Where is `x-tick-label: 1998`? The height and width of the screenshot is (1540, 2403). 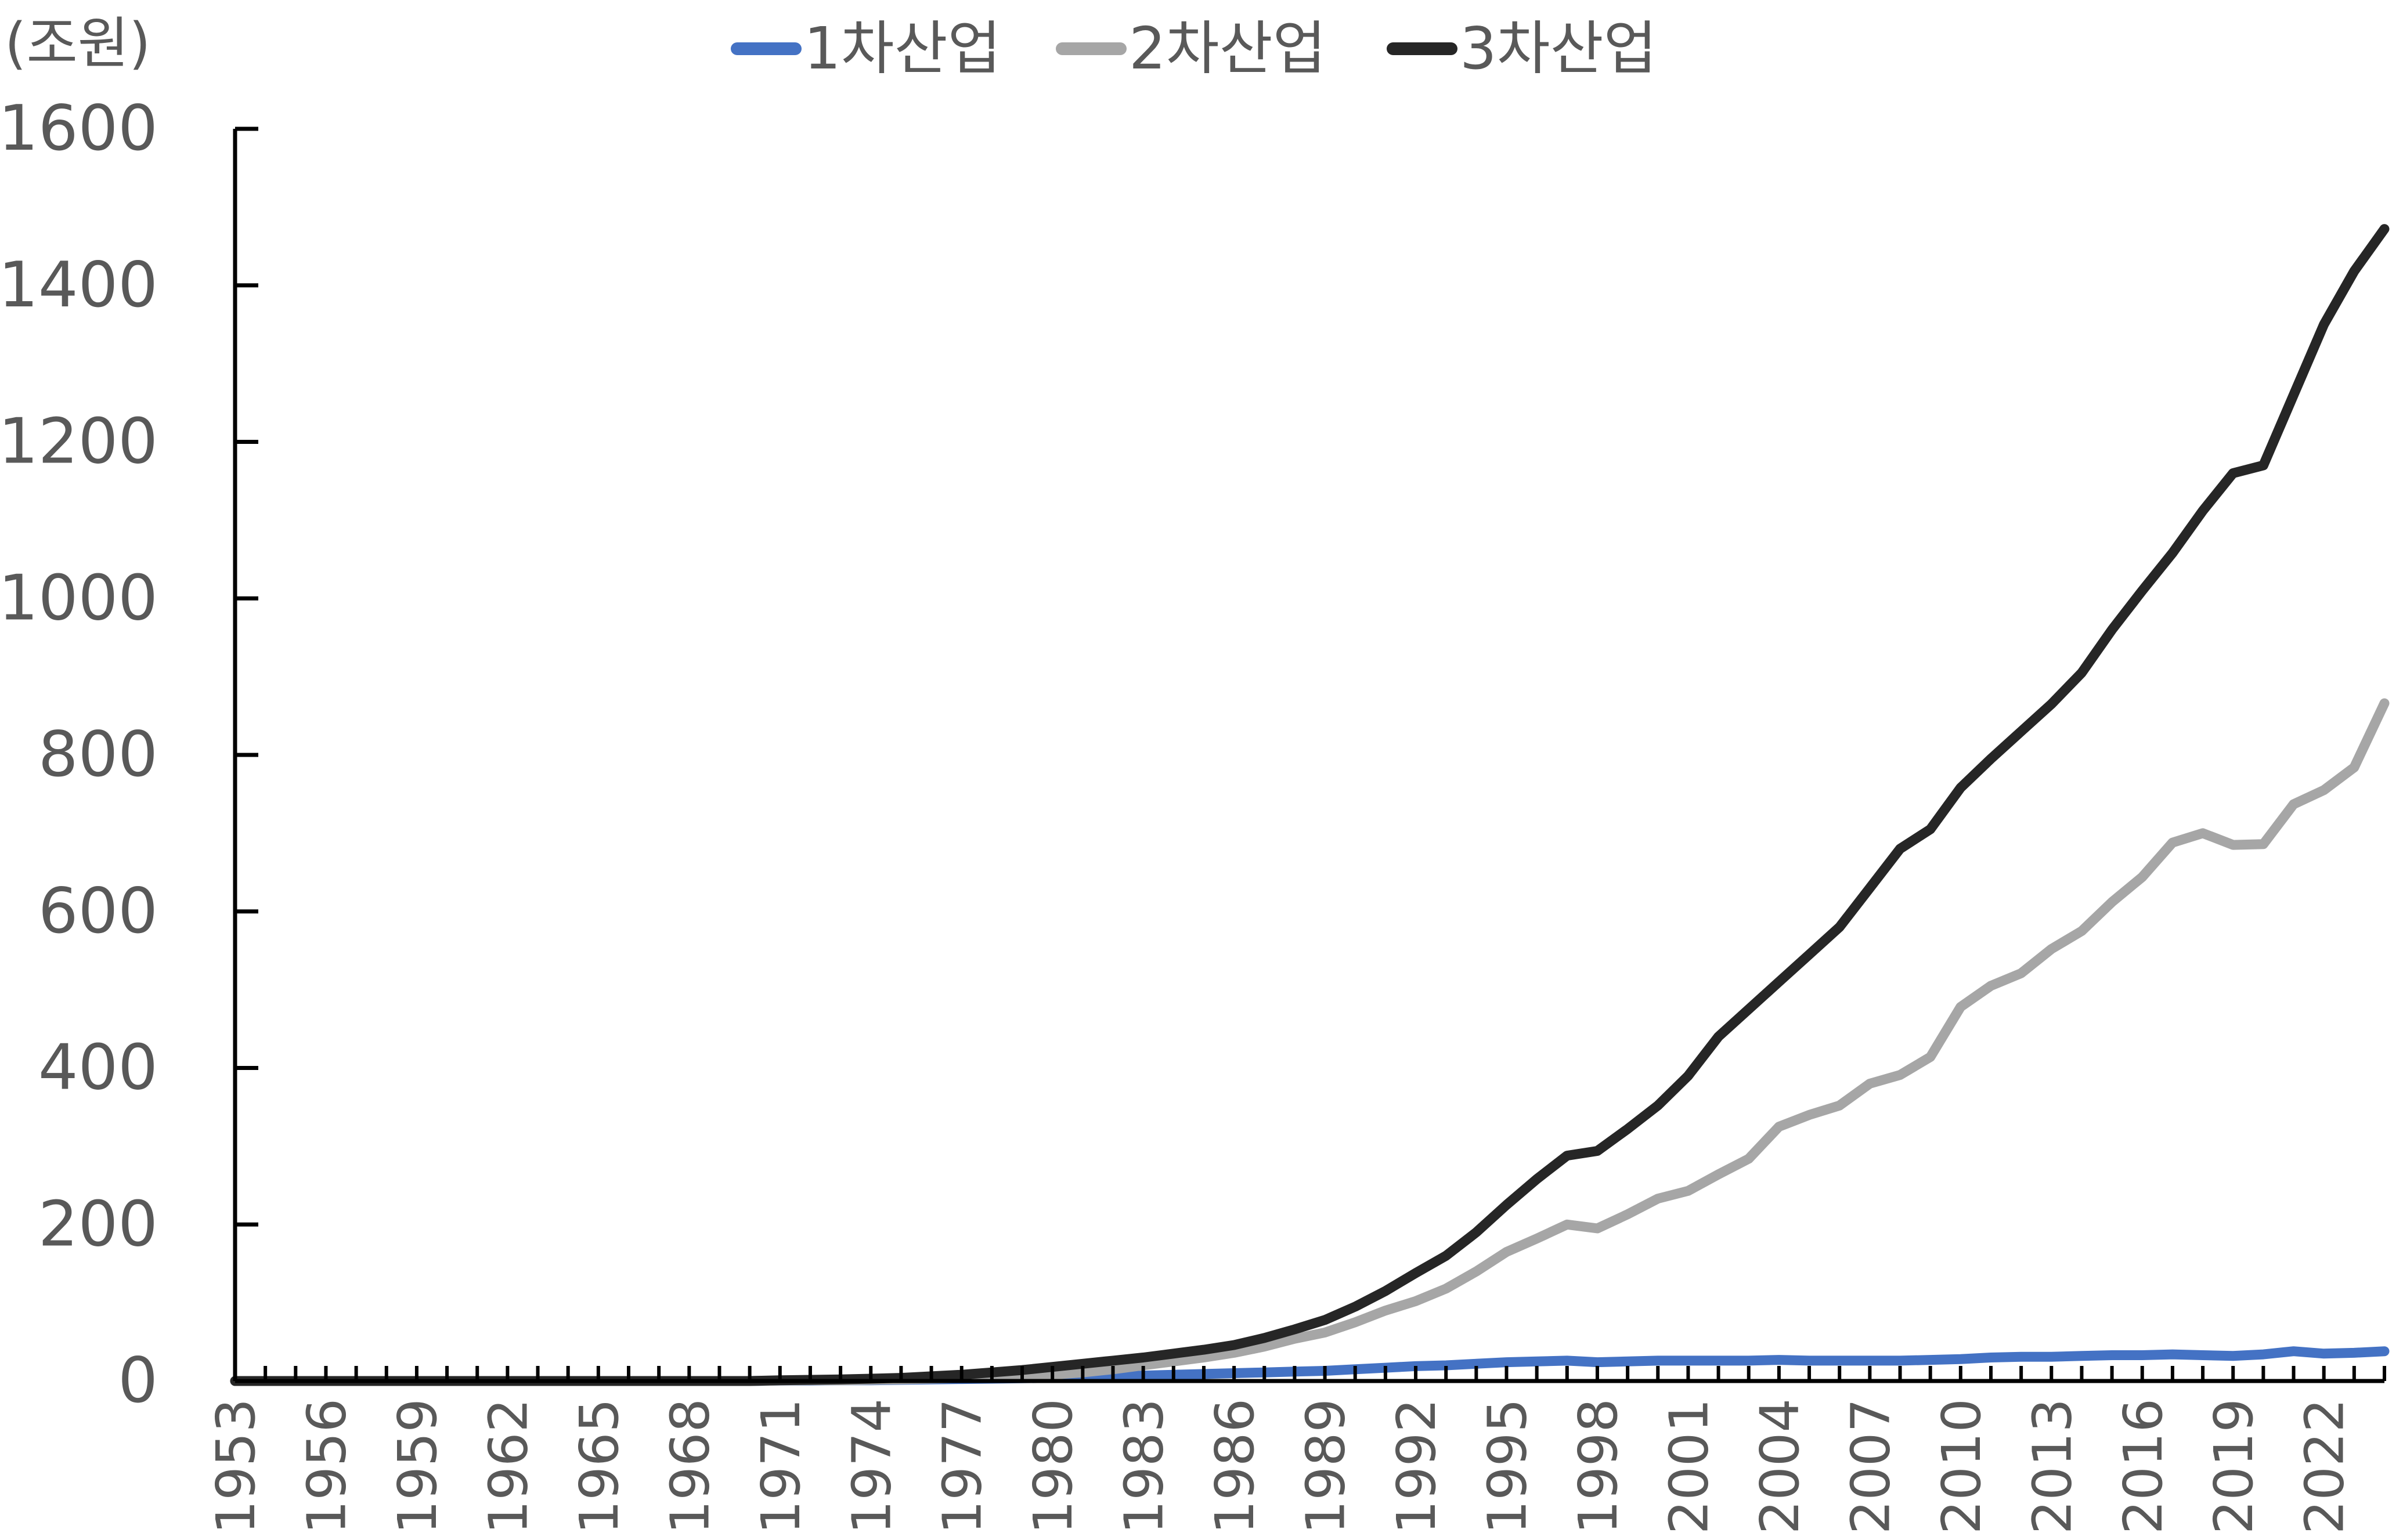 x-tick-label: 1998 is located at coordinates (1598, 1466).